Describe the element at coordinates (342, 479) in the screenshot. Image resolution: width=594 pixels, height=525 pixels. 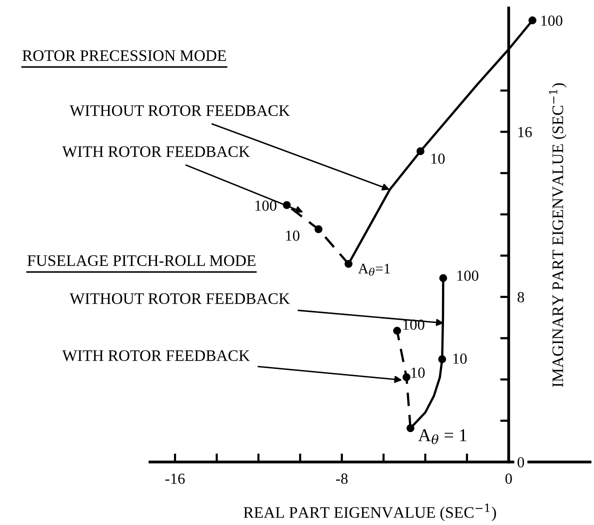
I see `x-tick-label: -8` at that location.